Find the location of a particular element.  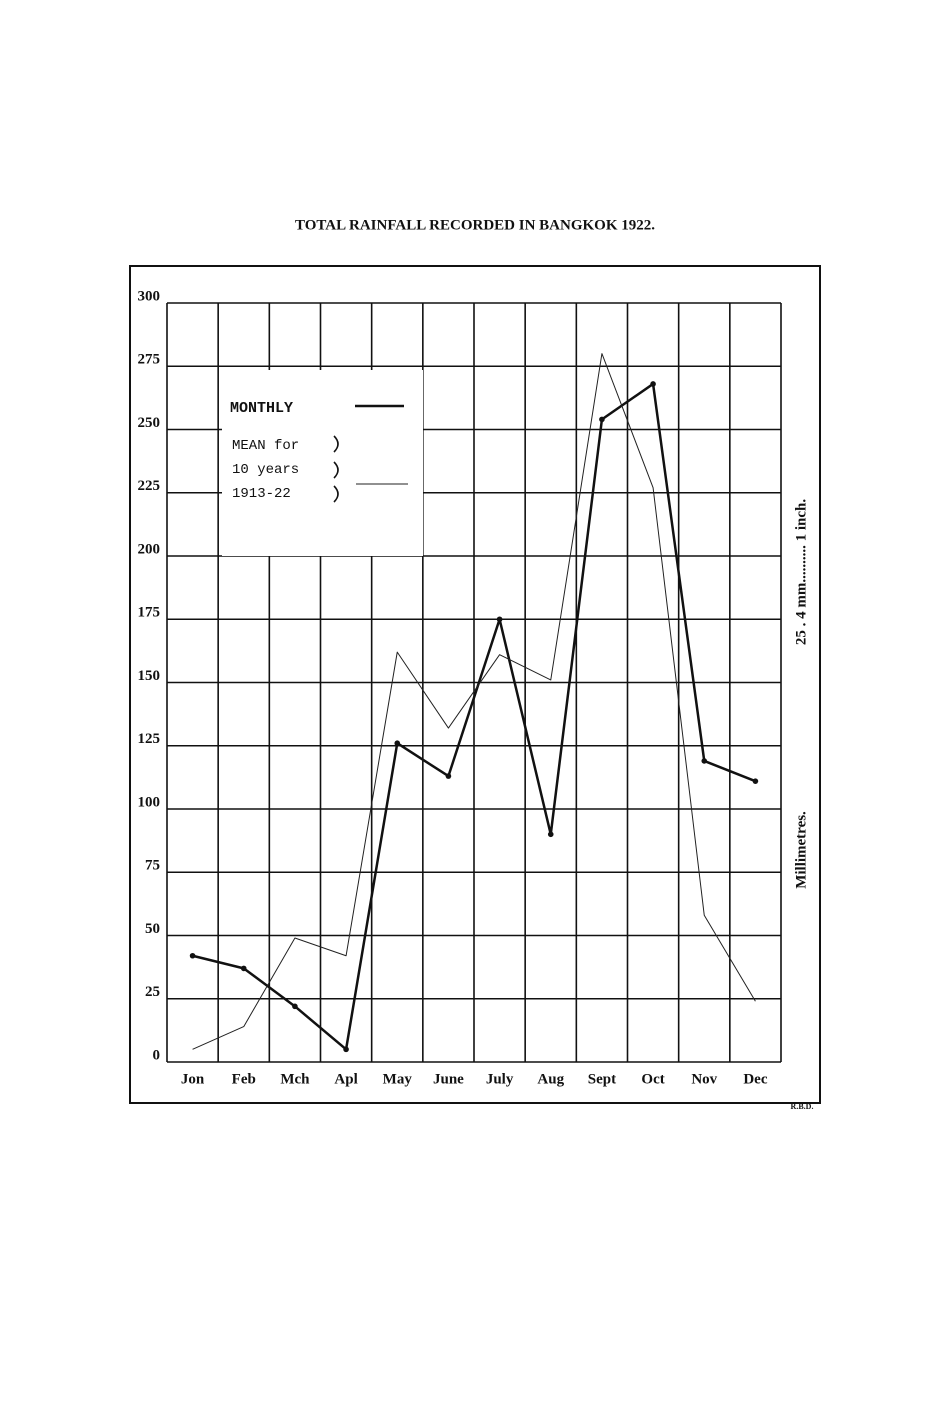

legend-box is located at coordinates (322, 463).